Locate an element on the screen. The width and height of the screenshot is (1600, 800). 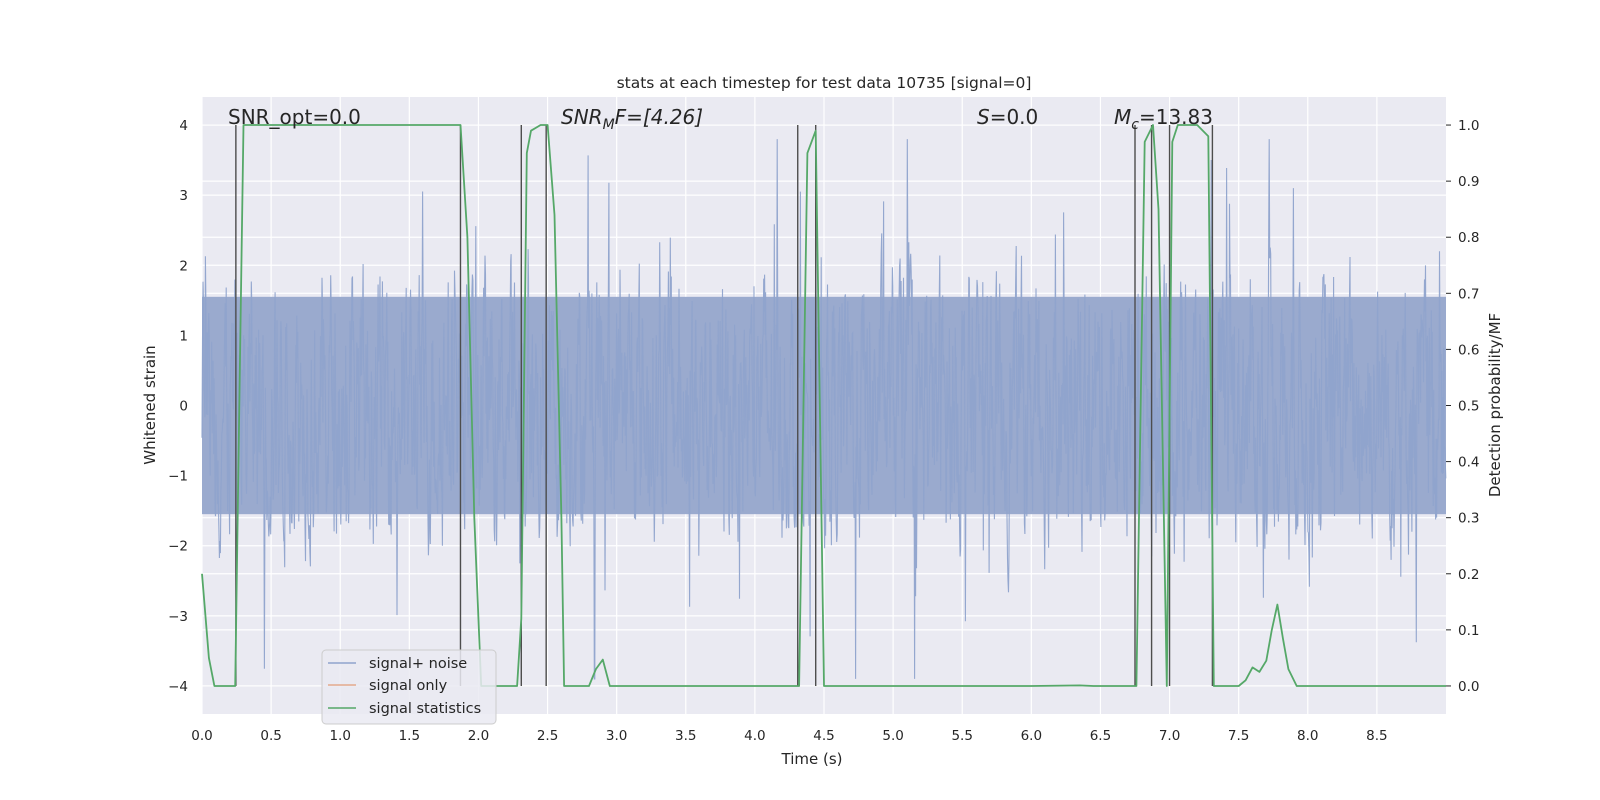
legend-label-signal-statistics: signal statistics is located at coordinates (425, 709).